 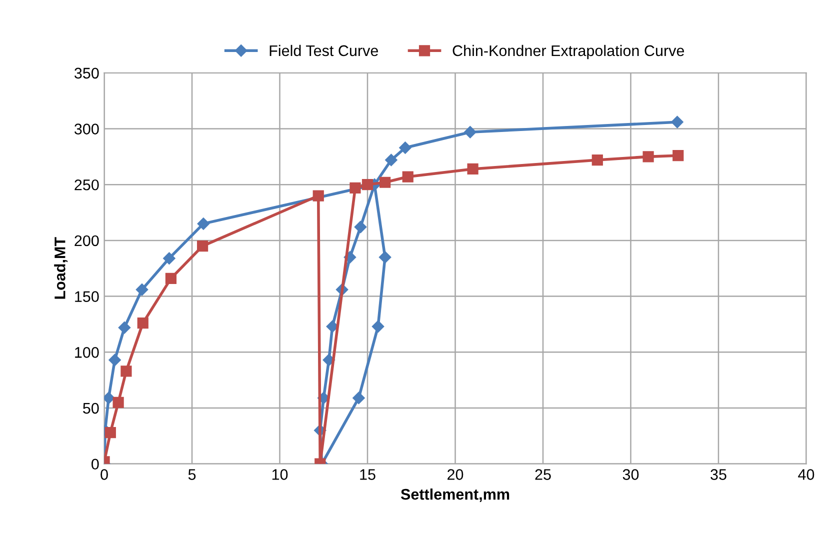 What do you see at coordinates (86, 240) in the screenshot?
I see `y-tick-label: 200` at bounding box center [86, 240].